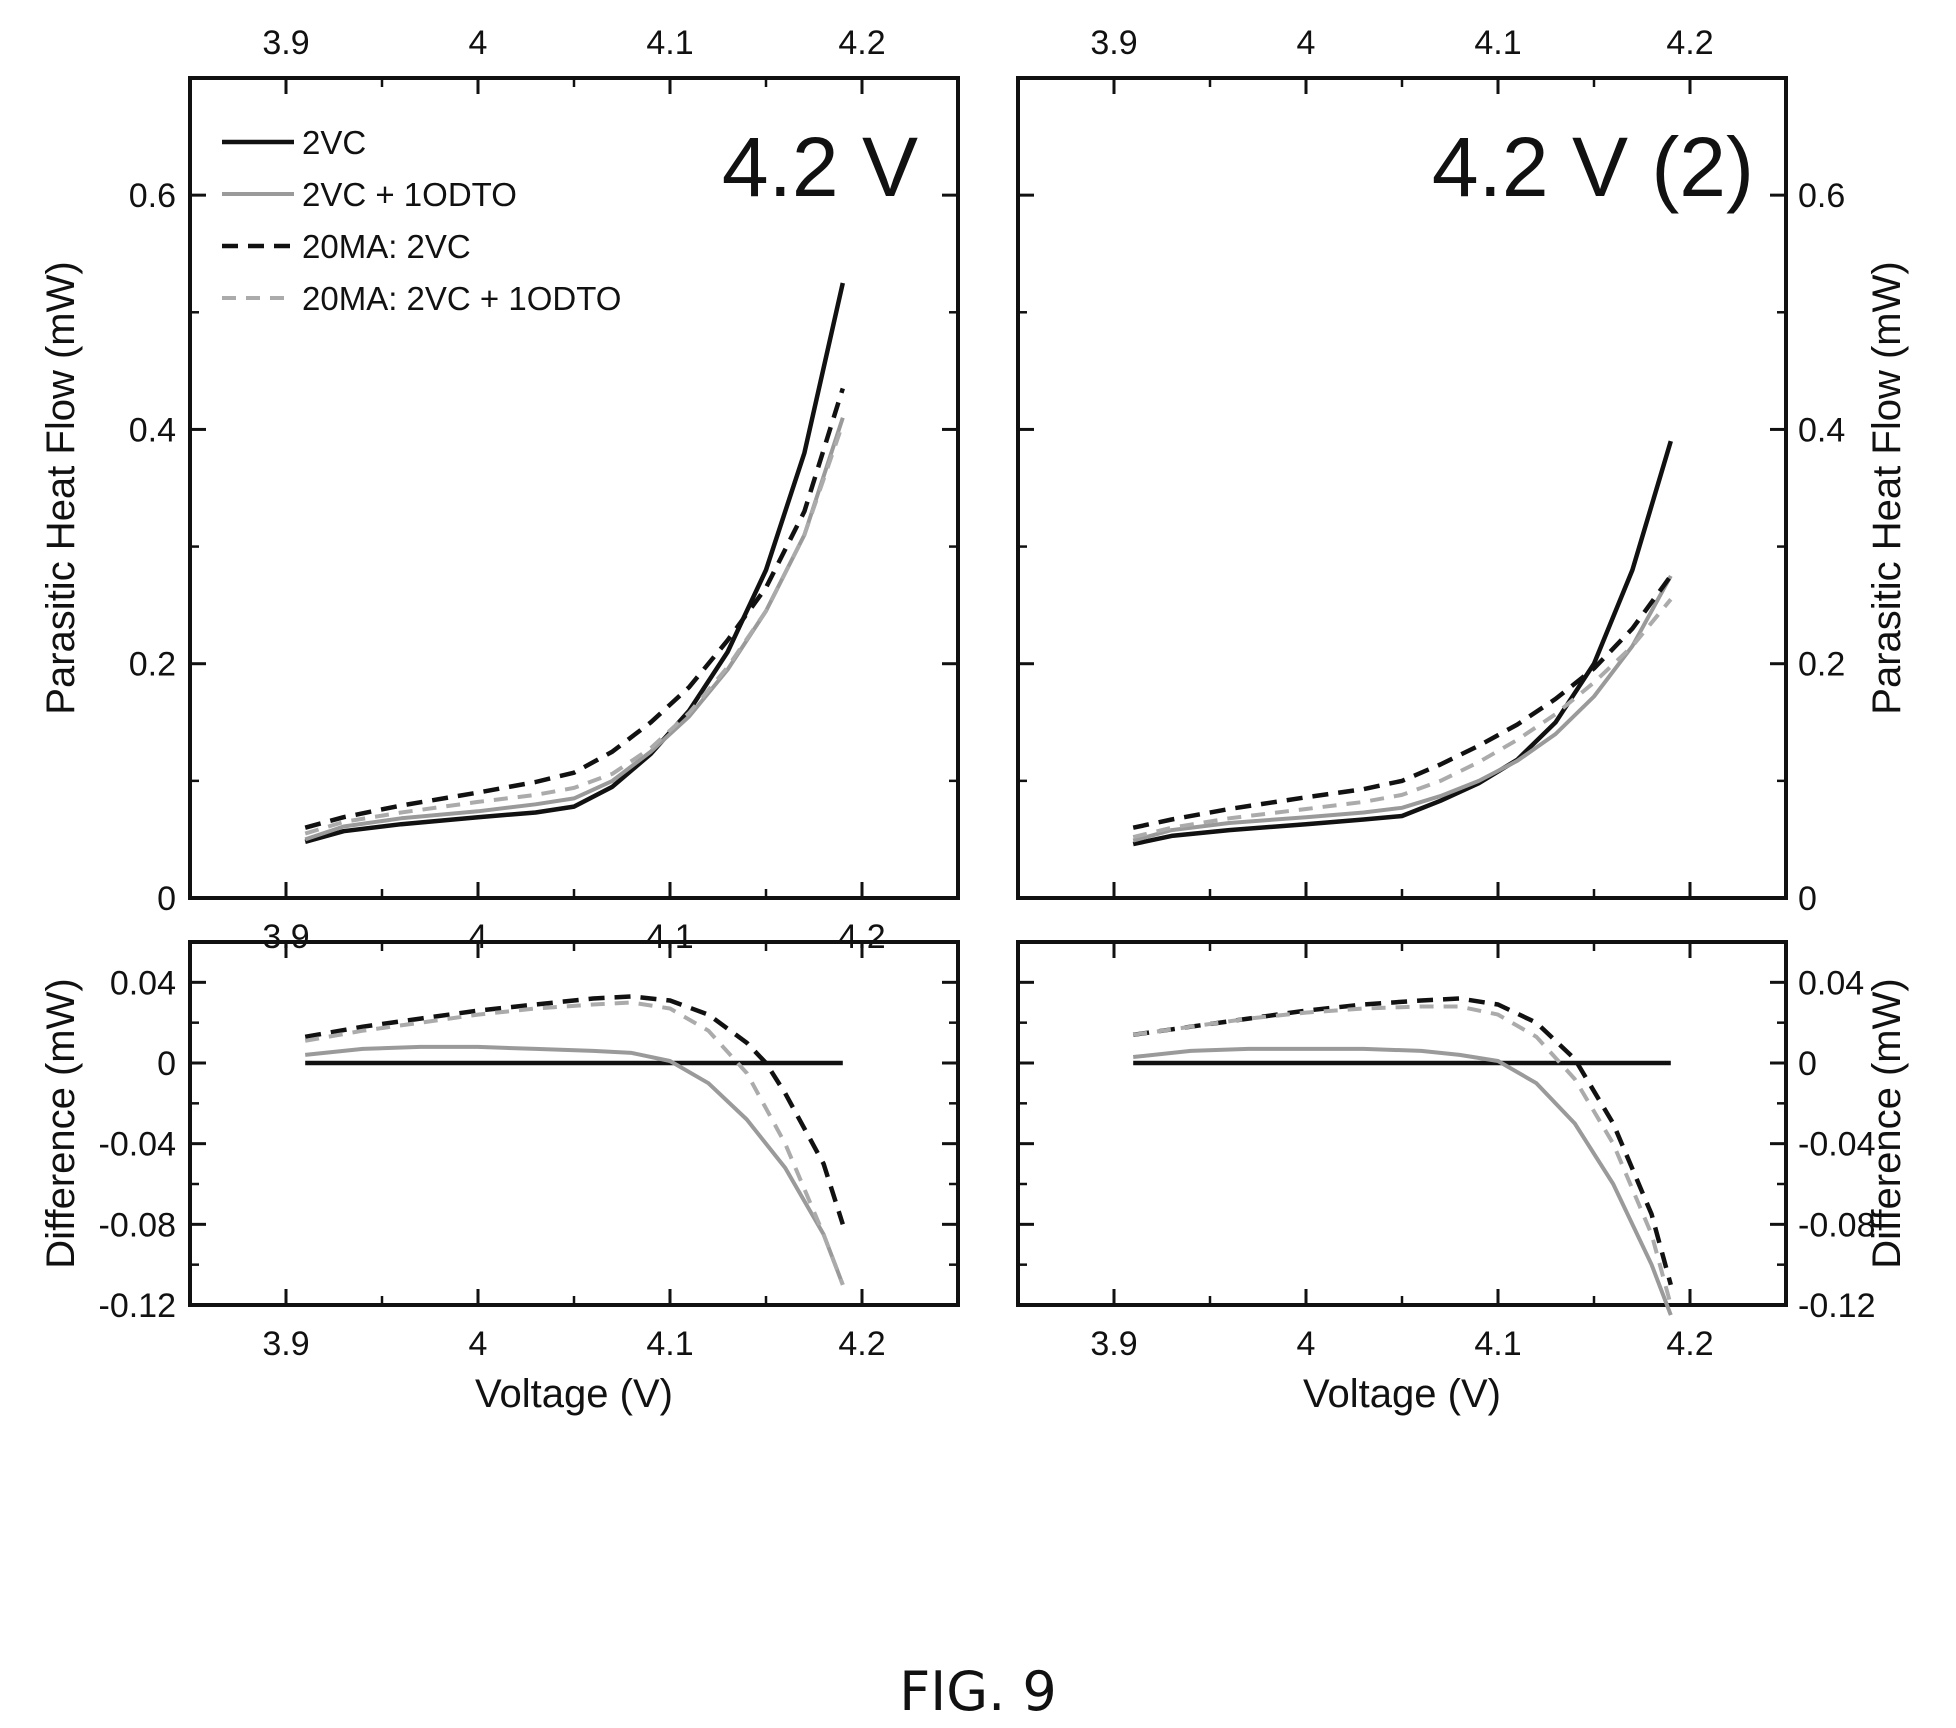 The image size is (1956, 1728). What do you see at coordinates (421, 220) in the screenshot?
I see `legend: 2VC 2VC + 1ODTO 20MA: 2VC 20MA: 2VC + 1ODTO` at bounding box center [421, 220].